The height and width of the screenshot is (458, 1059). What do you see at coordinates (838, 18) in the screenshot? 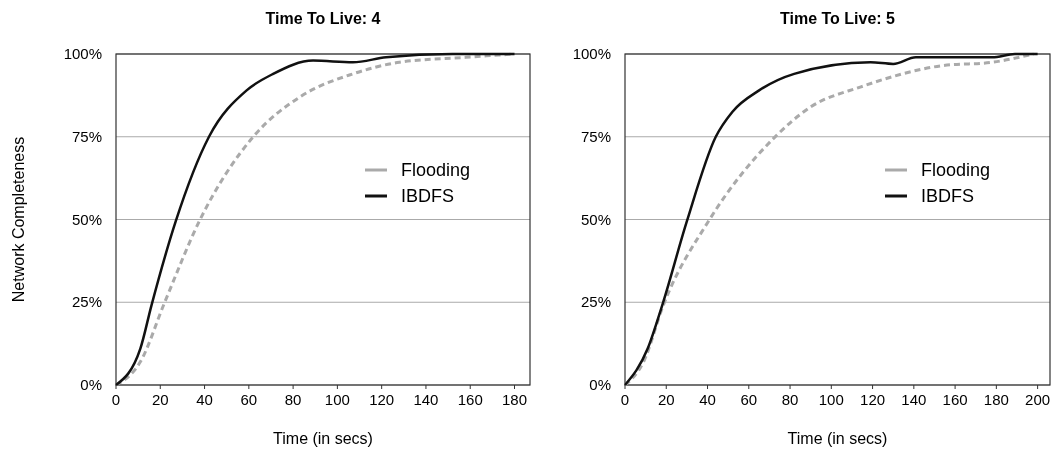
I see `chart-title: Time To Live: 5` at bounding box center [838, 18].